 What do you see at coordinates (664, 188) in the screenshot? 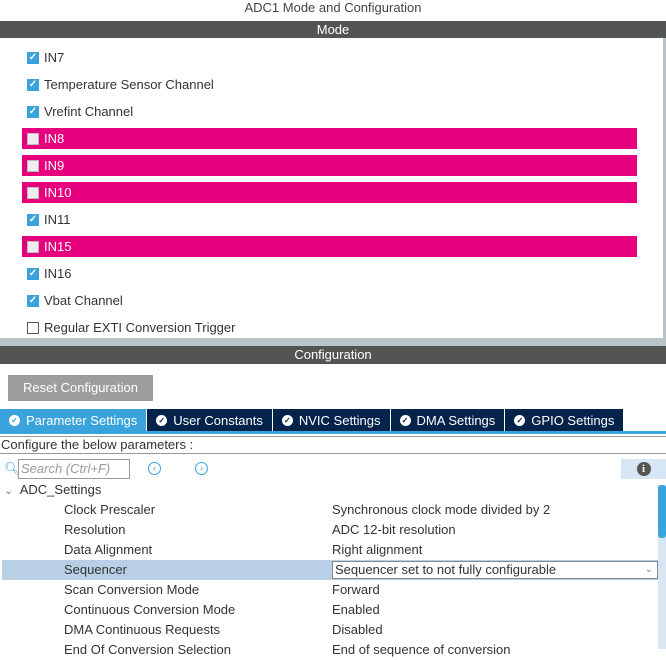
I see `mode-scrollbar` at bounding box center [664, 188].